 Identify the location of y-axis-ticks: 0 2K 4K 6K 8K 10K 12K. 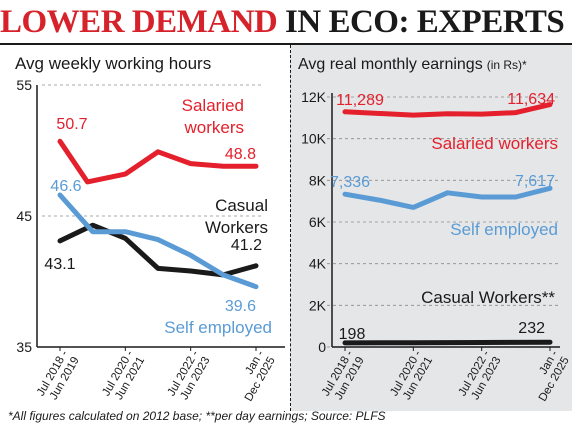
(314, 222).